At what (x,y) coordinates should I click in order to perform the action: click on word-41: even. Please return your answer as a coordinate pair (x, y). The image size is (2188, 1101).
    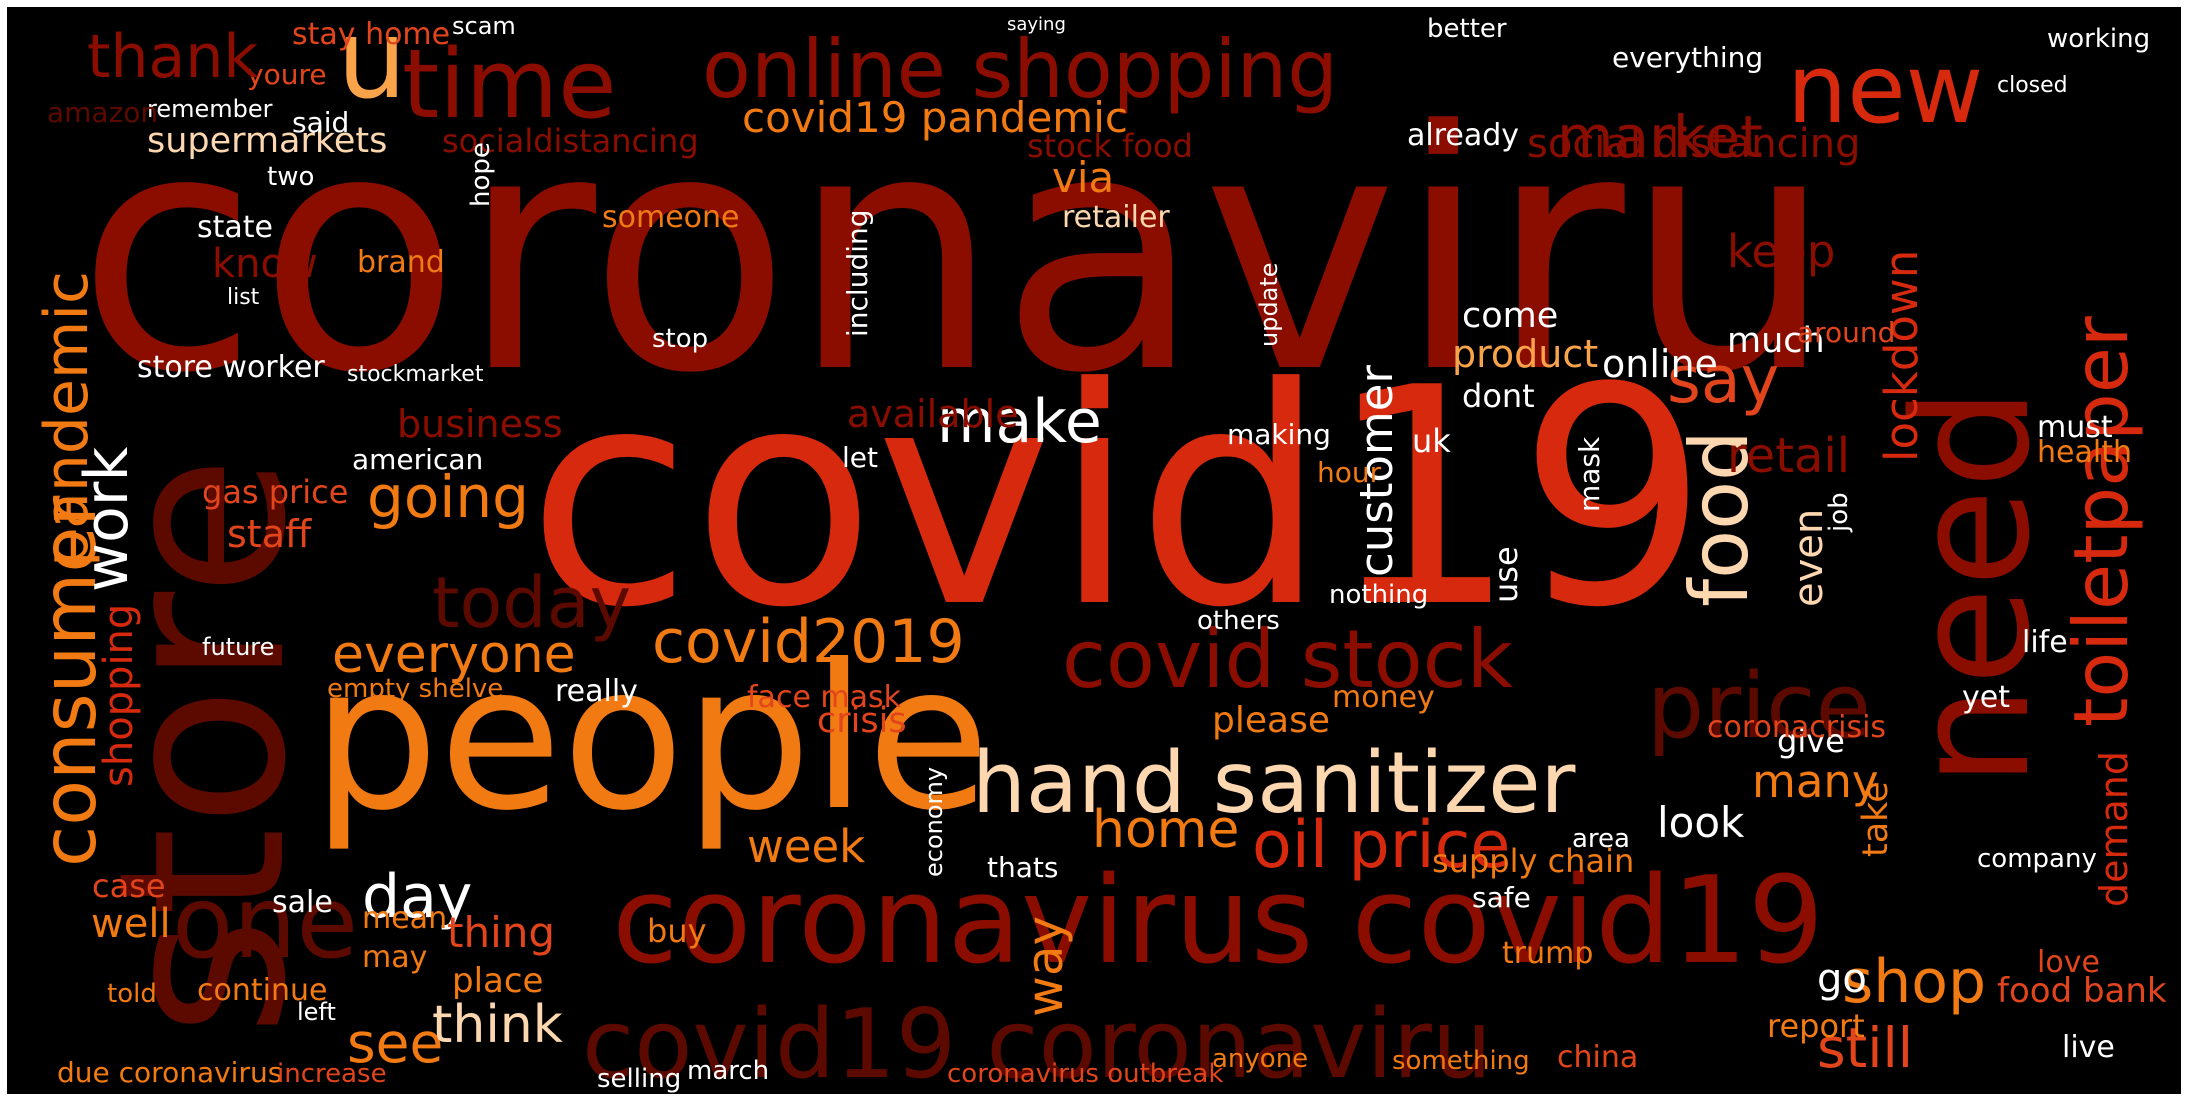
    Looking at the image, I should click on (1809, 558).